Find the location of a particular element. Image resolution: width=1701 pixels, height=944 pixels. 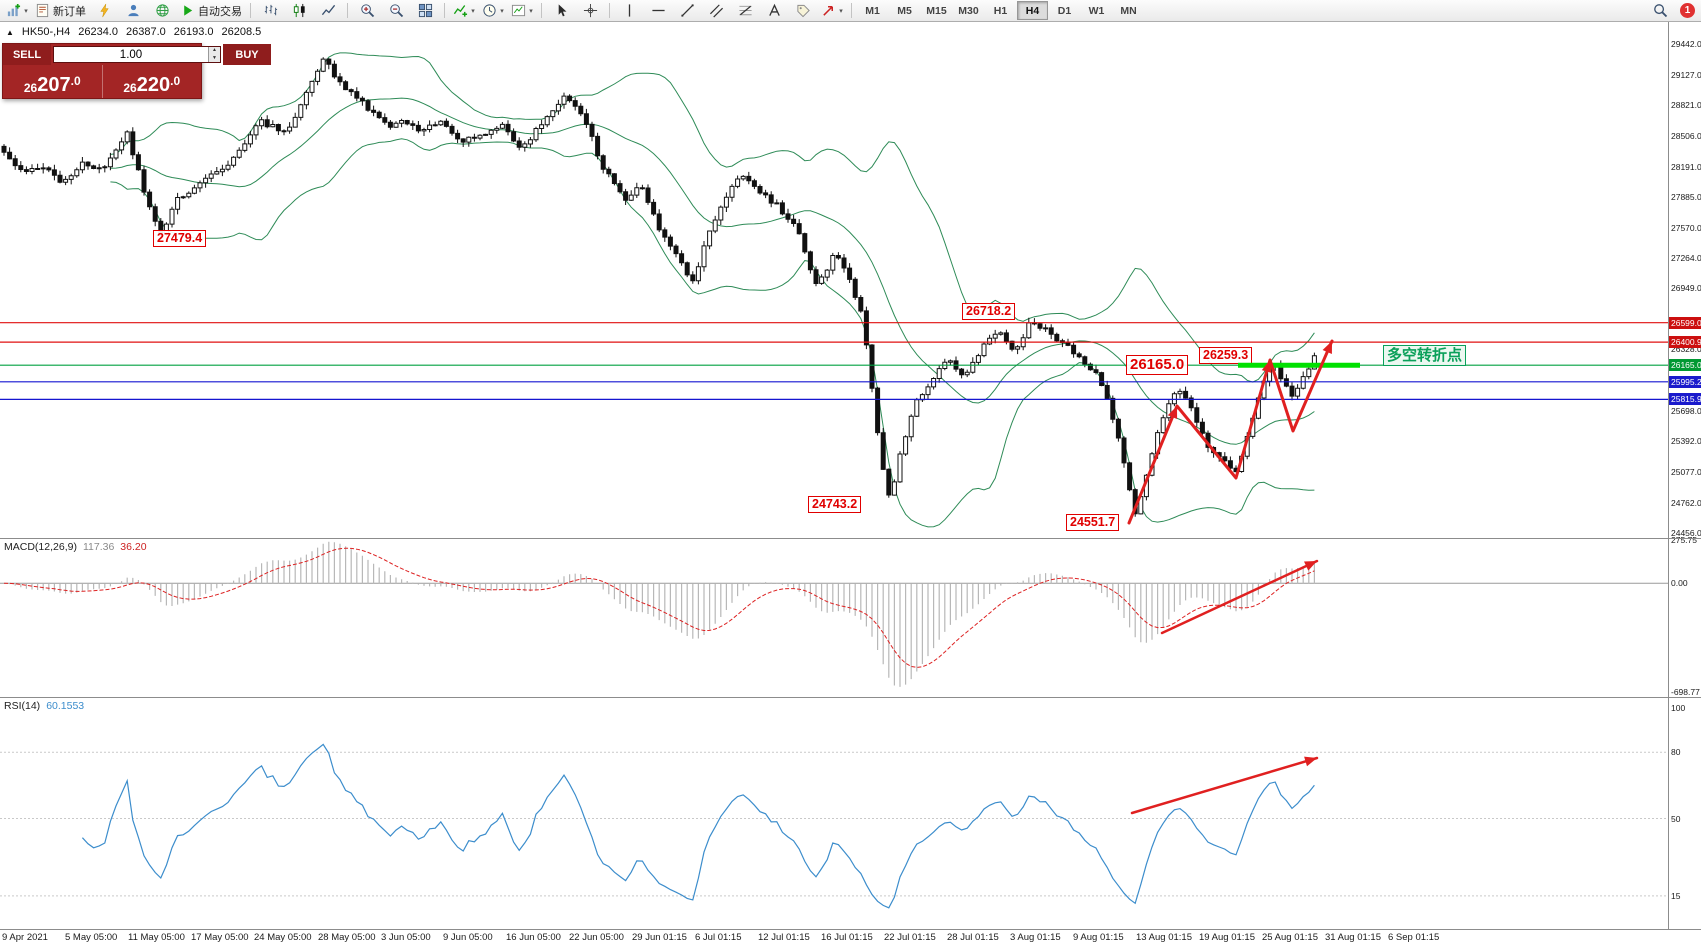

note-label: 多空转折点 is located at coordinates (1425, 355).